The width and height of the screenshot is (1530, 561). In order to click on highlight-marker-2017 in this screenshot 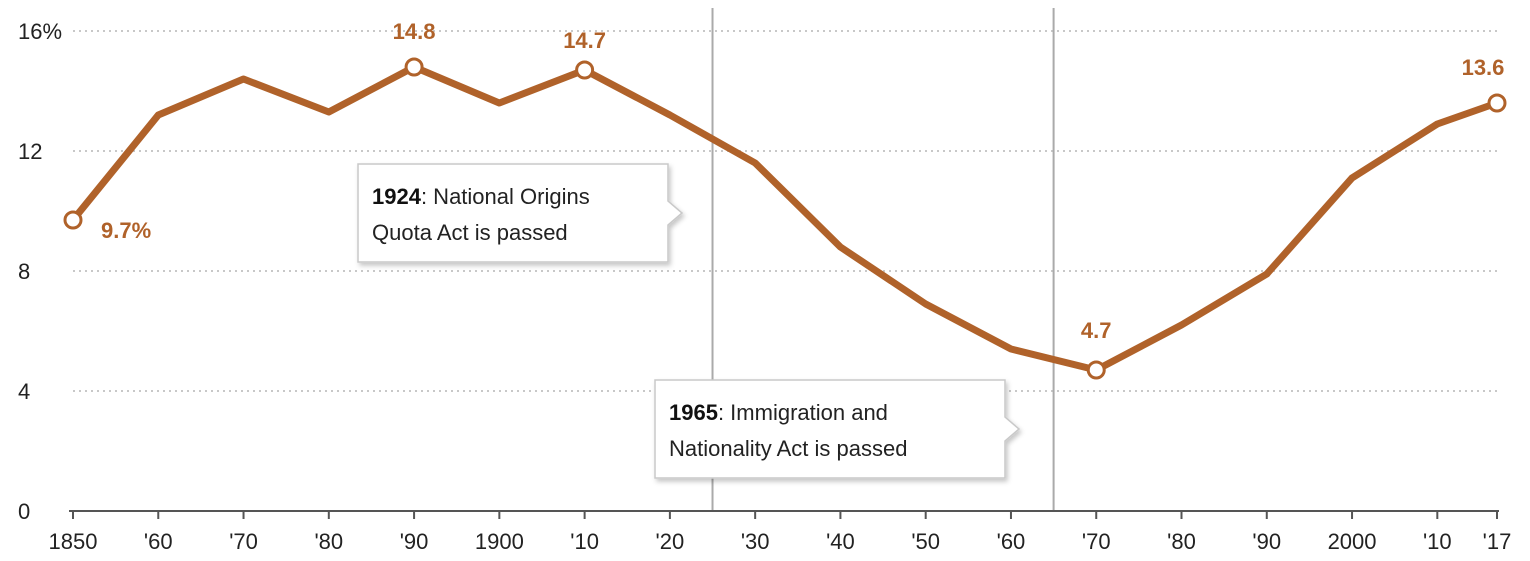, I will do `click(1497, 103)`.